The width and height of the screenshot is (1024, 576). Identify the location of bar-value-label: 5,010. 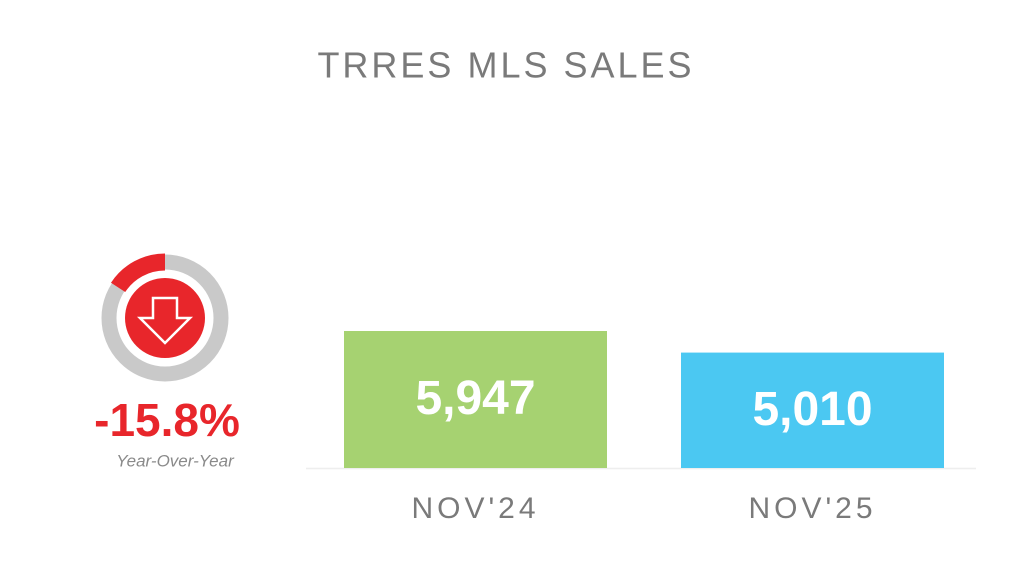
(812, 409).